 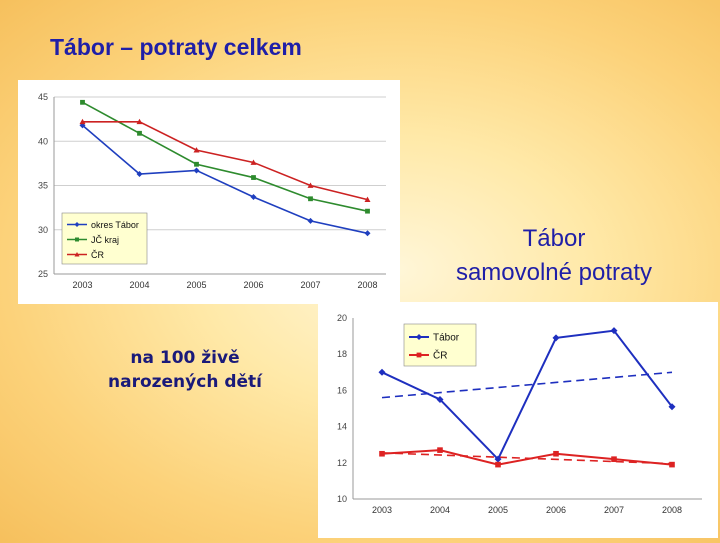 I want to click on c2-xtick-label: 2006, so click(x=556, y=510).